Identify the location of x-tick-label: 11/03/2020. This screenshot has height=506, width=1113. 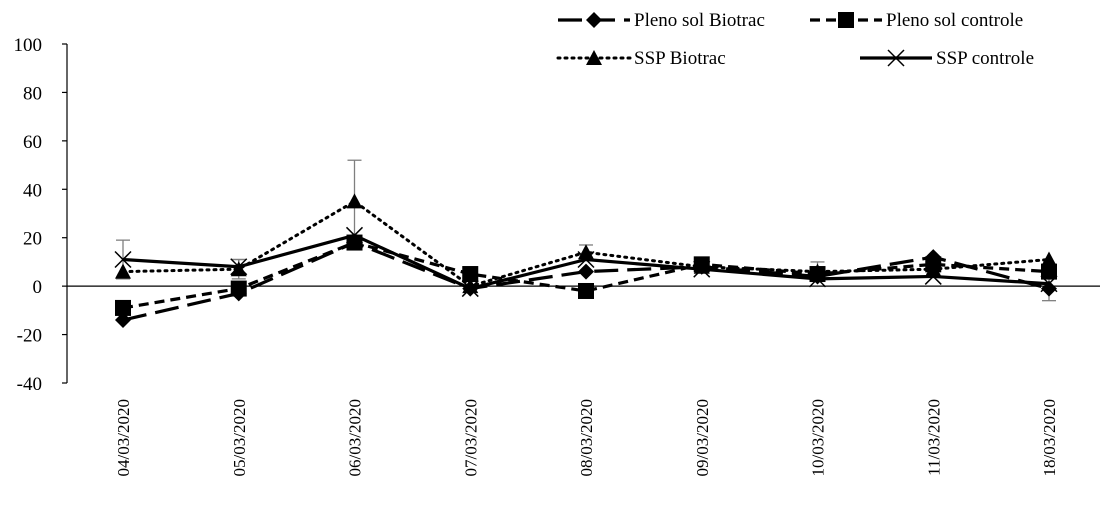
(933, 437).